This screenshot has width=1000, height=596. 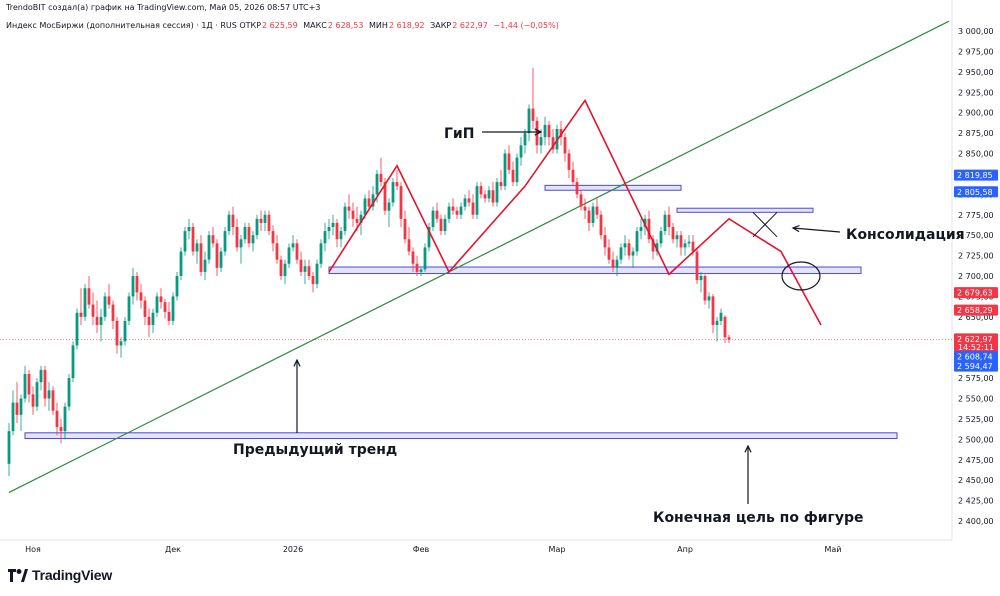 What do you see at coordinates (60, 575) in the screenshot?
I see `tradingview-brand: TradingView` at bounding box center [60, 575].